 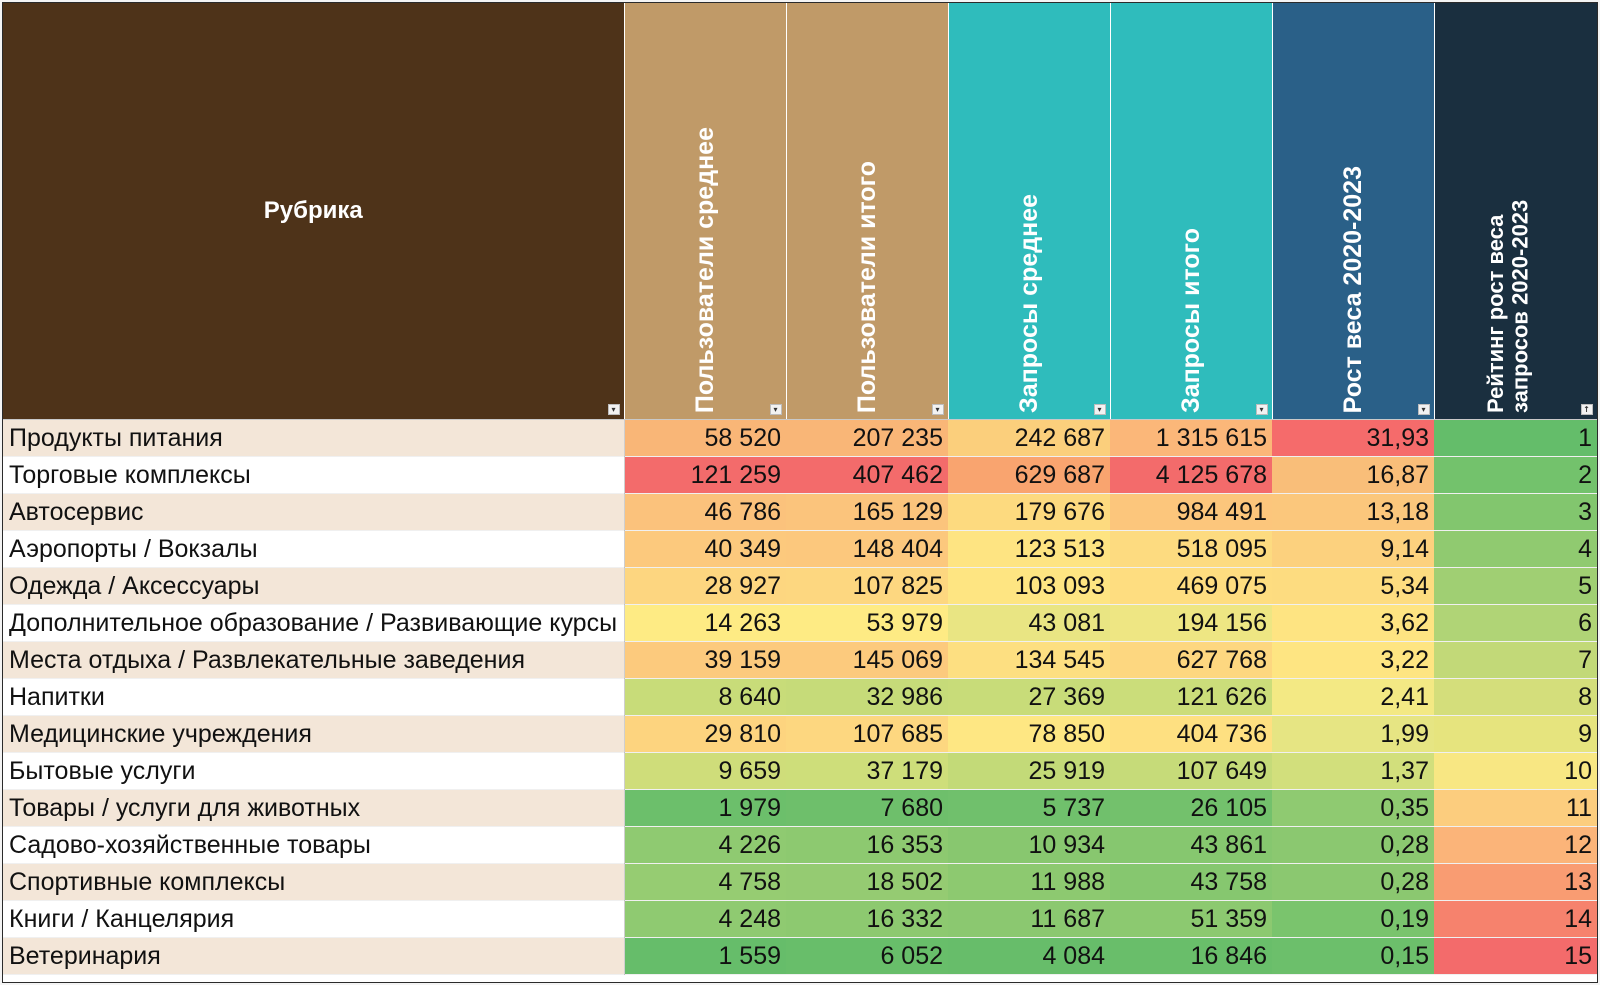 What do you see at coordinates (314, 586) in the screenshot?
I see `rubric-cell: Одежда / Аксессуары` at bounding box center [314, 586].